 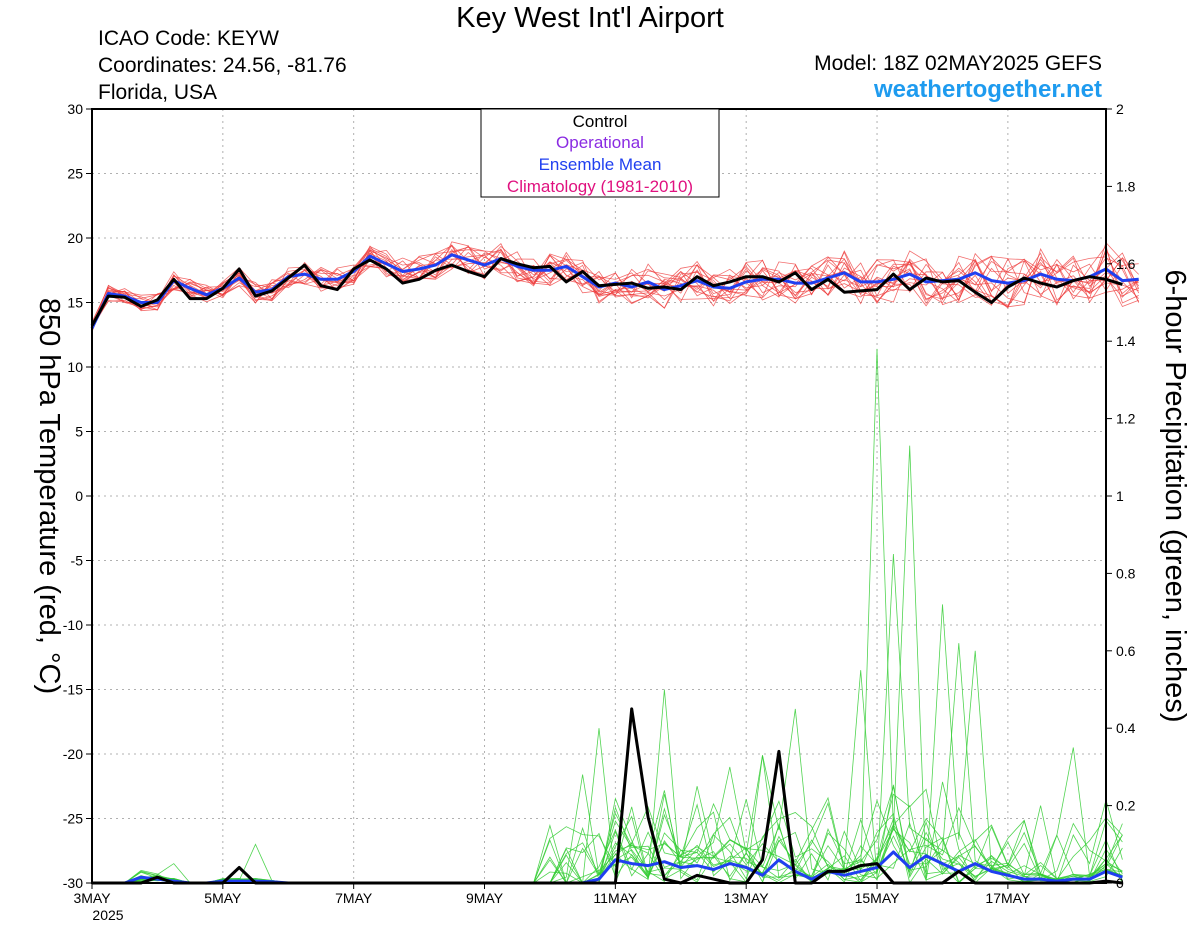 I want to click on right-axis-title: 6-hour Precipitation (green, inches), so click(x=1175, y=496).